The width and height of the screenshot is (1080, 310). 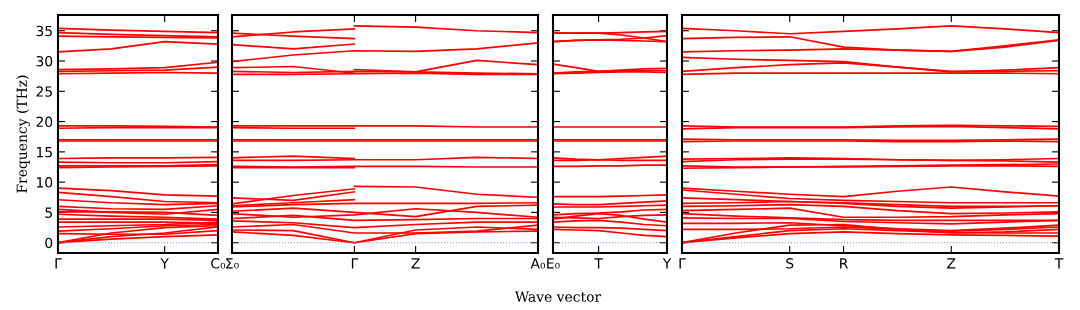 I want to click on y-axis-title: Frequency (THz), so click(x=23, y=134).